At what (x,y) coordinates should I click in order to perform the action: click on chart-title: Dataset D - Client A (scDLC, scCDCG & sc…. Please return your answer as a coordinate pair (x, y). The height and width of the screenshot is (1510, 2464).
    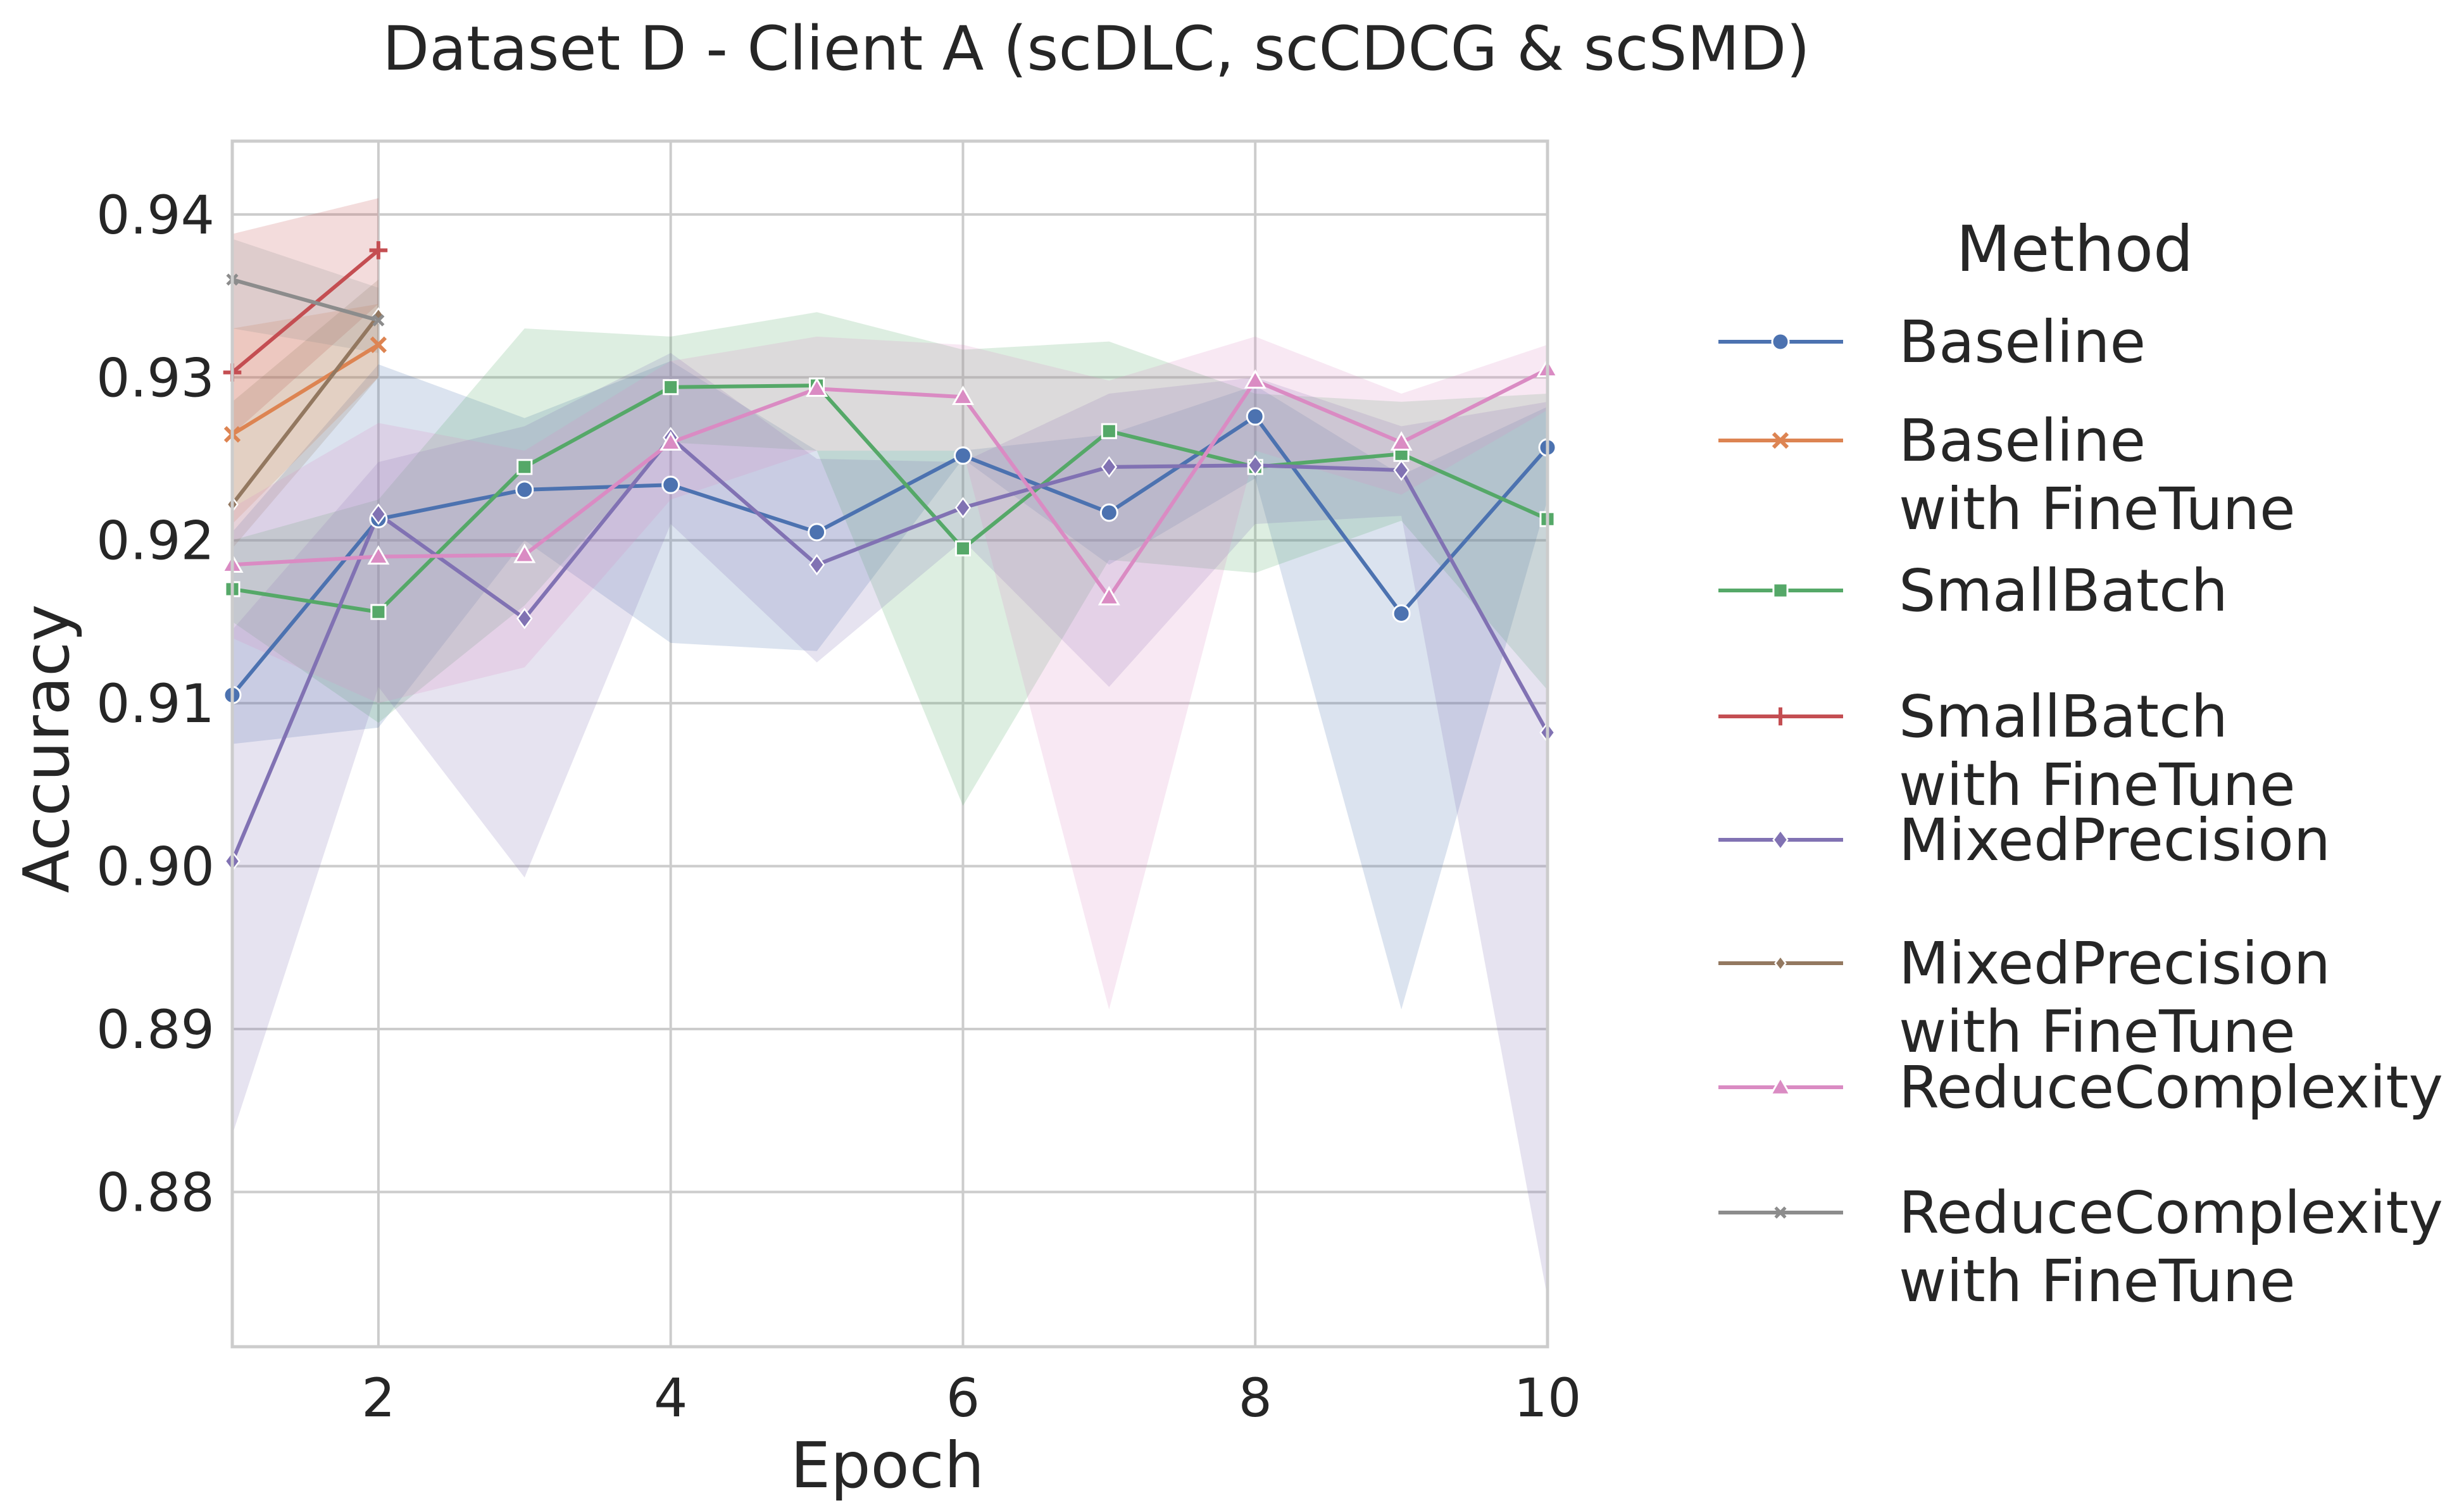
    Looking at the image, I should click on (1096, 48).